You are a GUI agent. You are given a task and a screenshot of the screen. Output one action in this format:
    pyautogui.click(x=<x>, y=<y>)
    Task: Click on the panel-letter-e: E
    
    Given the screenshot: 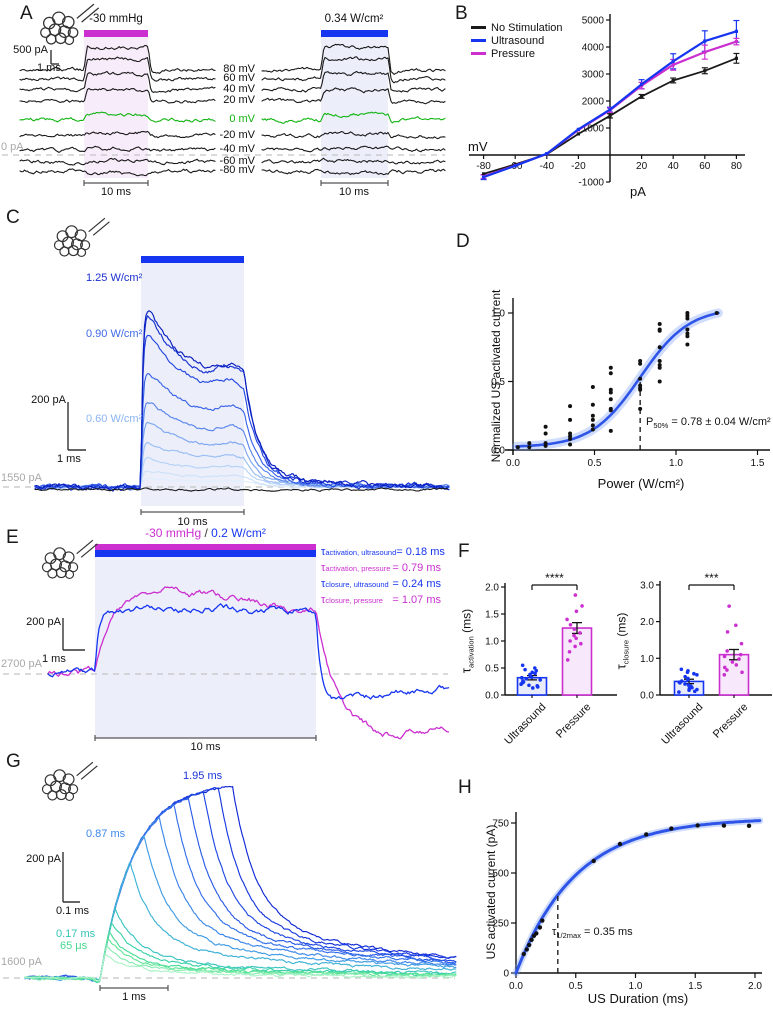 What is the action you would take?
    pyautogui.click(x=12, y=537)
    